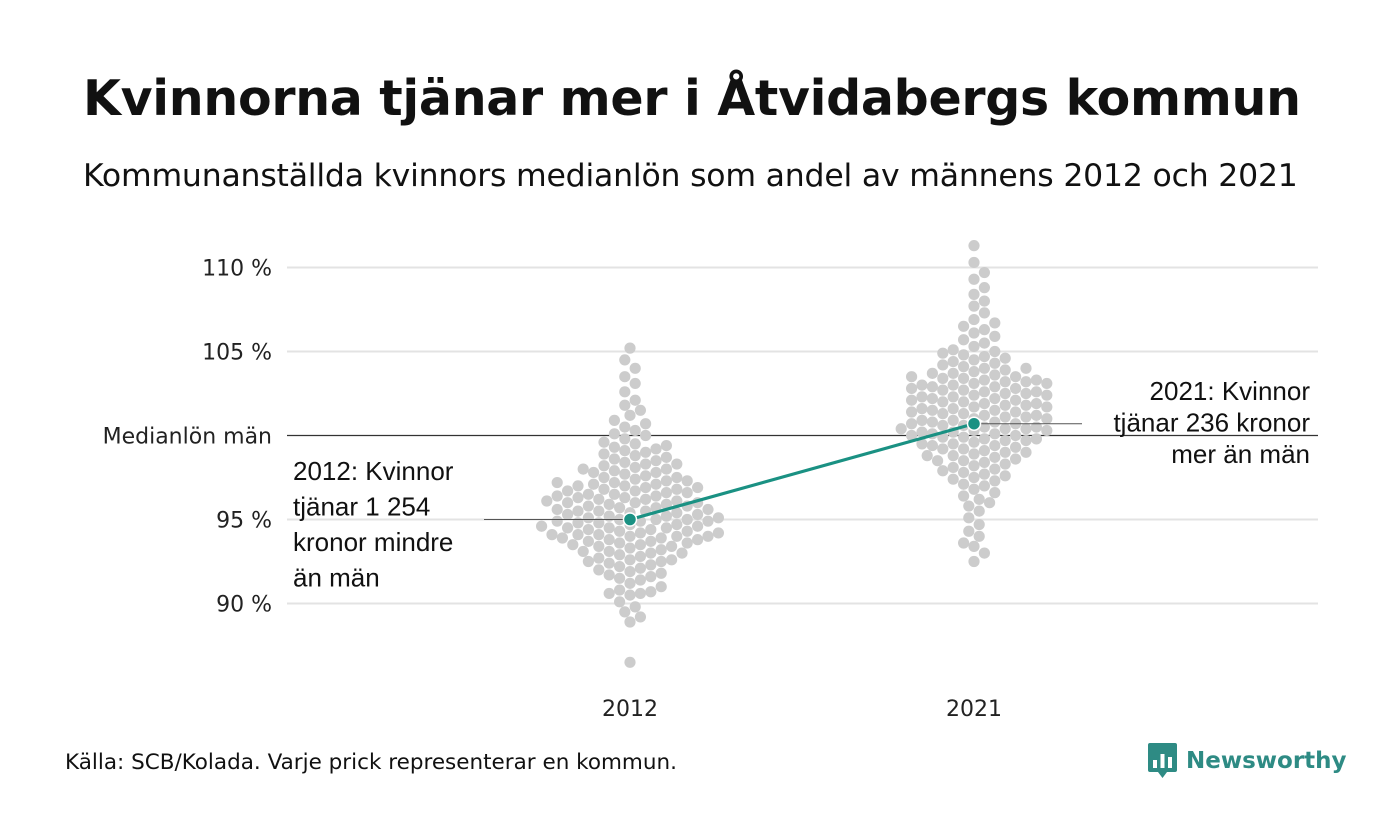 The height and width of the screenshot is (840, 1400). What do you see at coordinates (336, 578) in the screenshot?
I see `annotation-2012-line: än män` at bounding box center [336, 578].